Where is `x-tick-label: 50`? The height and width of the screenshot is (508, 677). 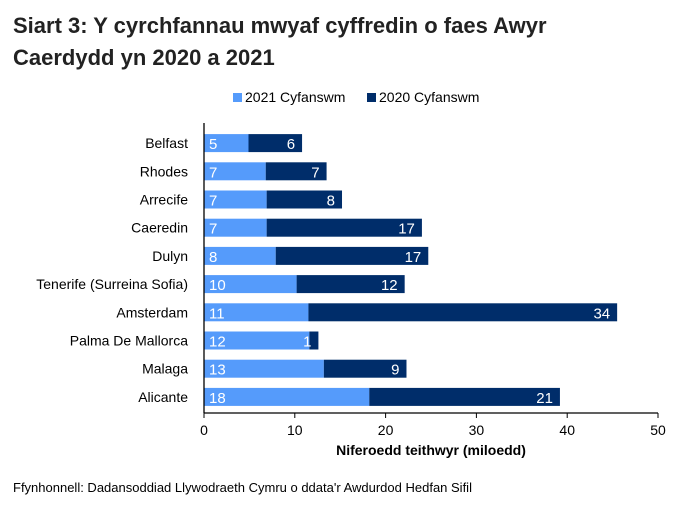
x-tick-label: 50 is located at coordinates (658, 430).